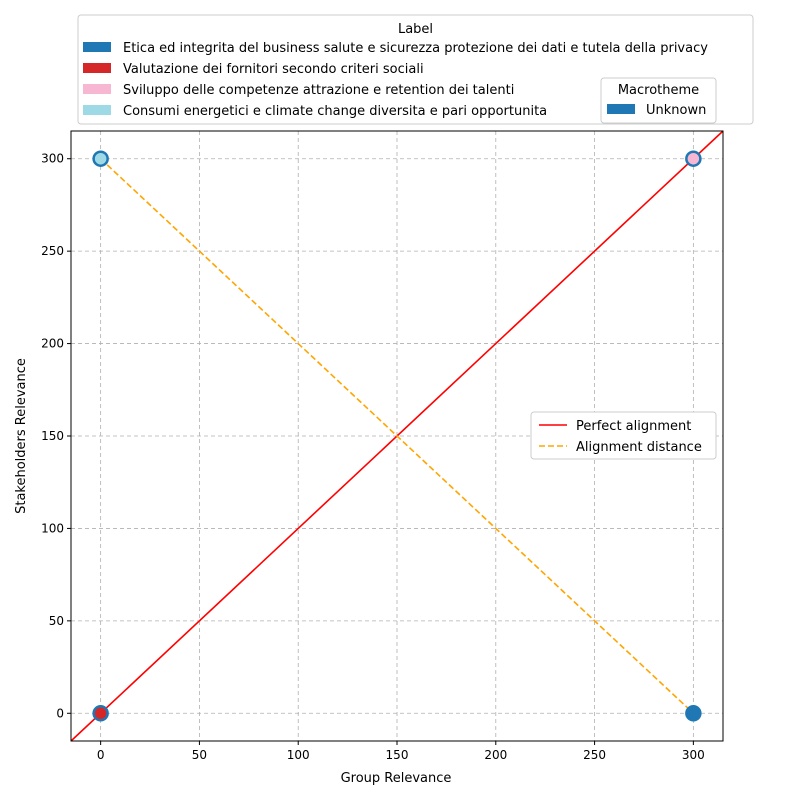  I want to click on y-tick-label: 100, so click(52, 528).